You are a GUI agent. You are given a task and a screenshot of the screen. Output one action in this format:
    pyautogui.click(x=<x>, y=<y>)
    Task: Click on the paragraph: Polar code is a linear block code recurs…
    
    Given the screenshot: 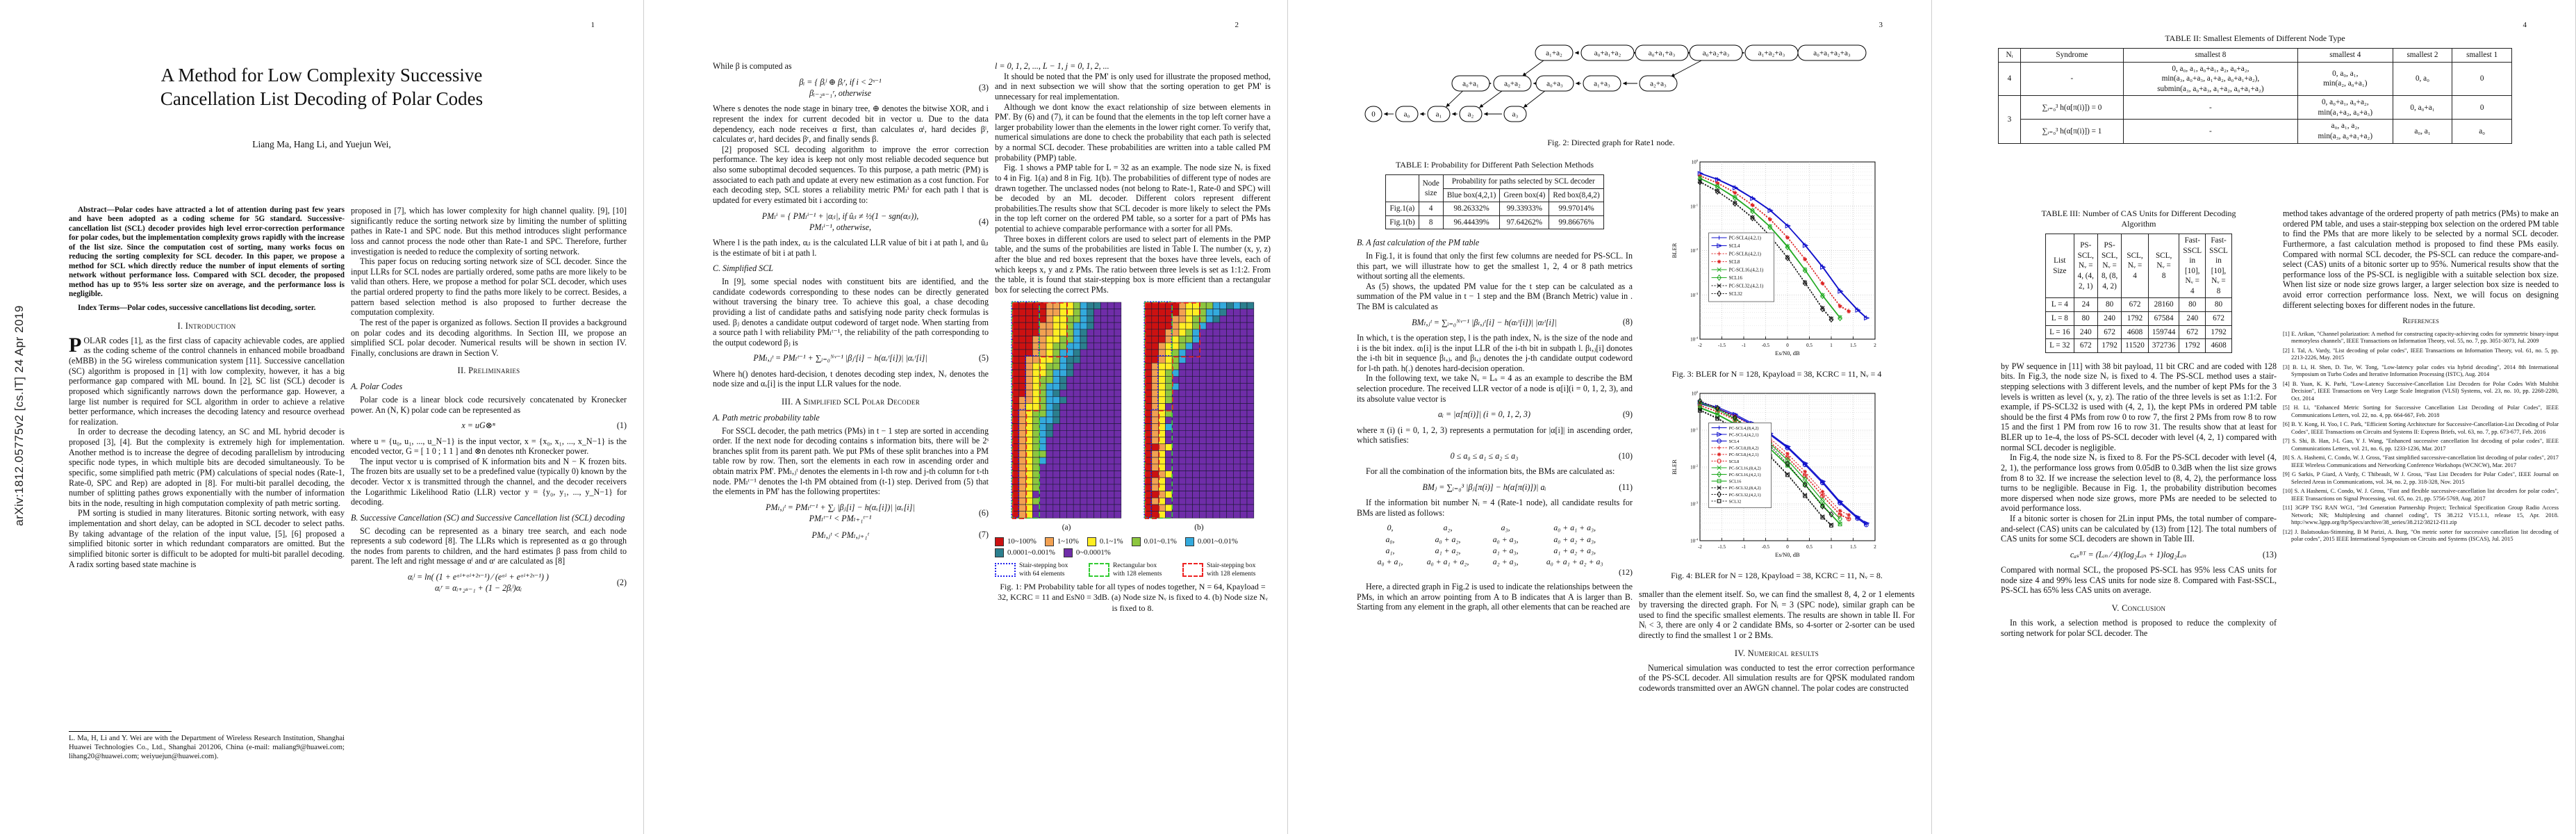 What is the action you would take?
    pyautogui.click(x=489, y=405)
    